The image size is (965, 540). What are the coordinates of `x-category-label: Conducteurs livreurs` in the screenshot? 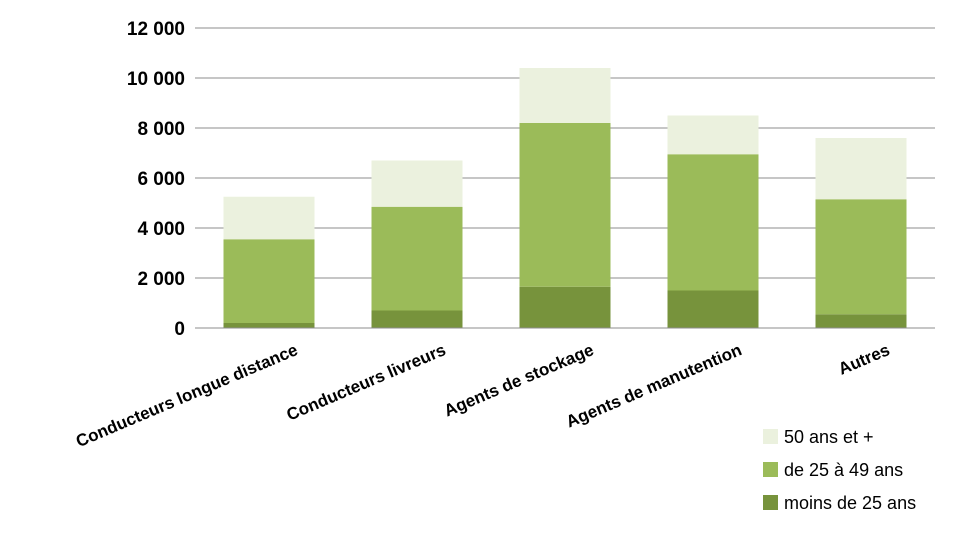 It's located at (366, 382).